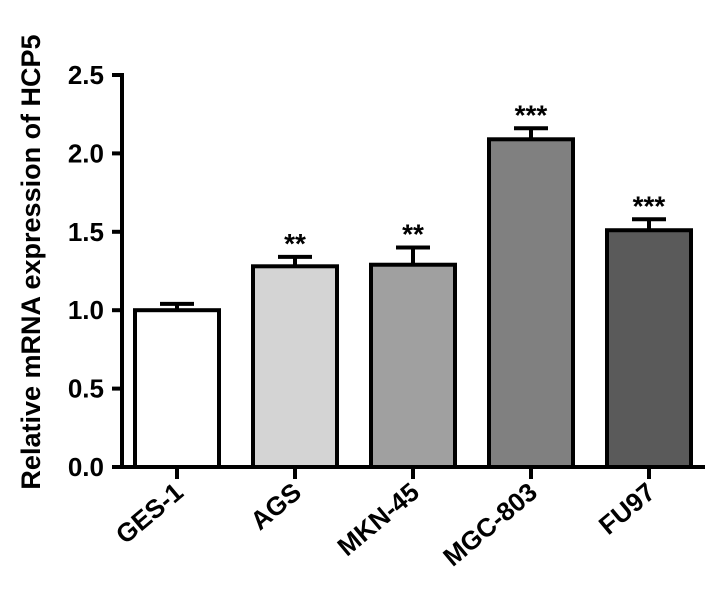  What do you see at coordinates (86, 75) in the screenshot?
I see `y-tick-label: 2.5` at bounding box center [86, 75].